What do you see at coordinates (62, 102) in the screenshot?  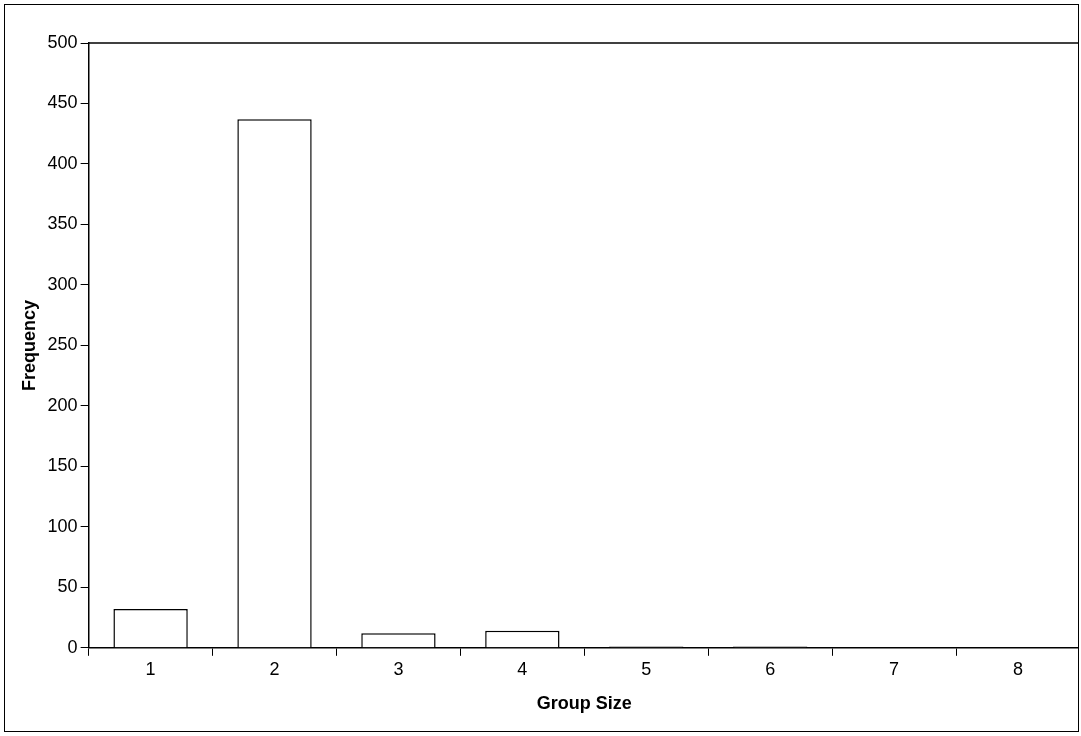 I see `y-tick-label: 450` at bounding box center [62, 102].